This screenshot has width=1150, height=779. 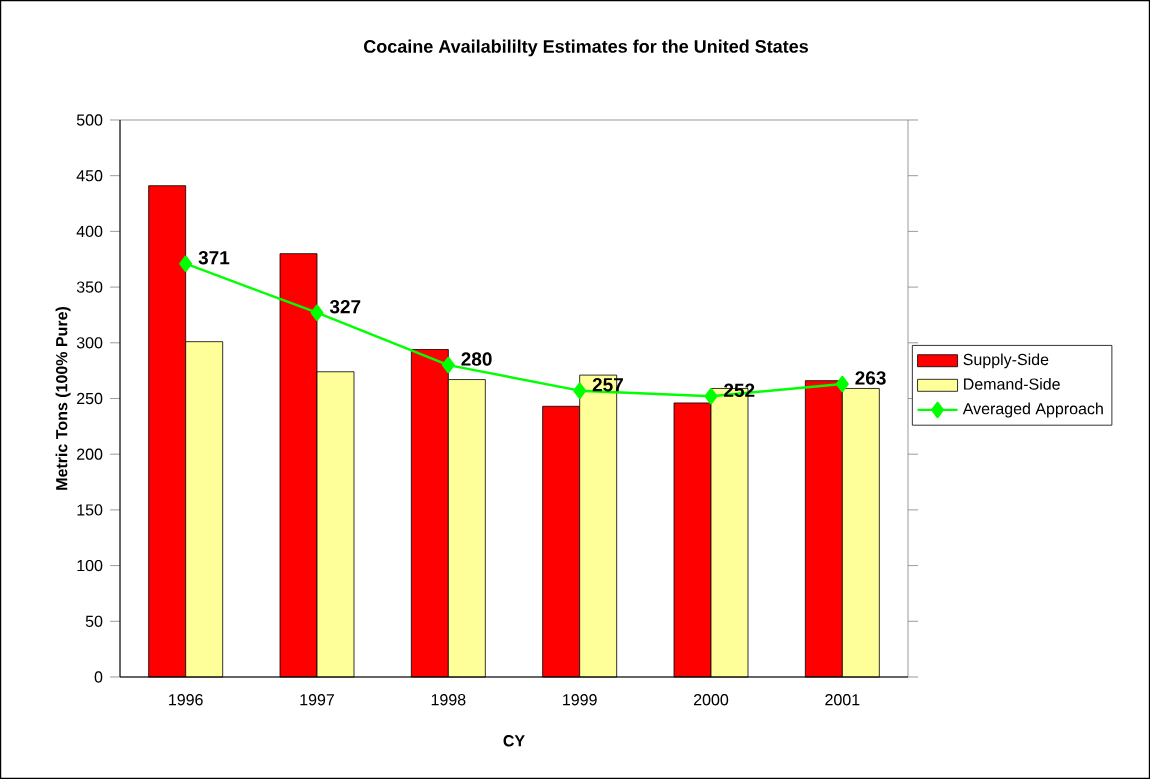 What do you see at coordinates (90, 398) in the screenshot?
I see `y-tick-label: 250` at bounding box center [90, 398].